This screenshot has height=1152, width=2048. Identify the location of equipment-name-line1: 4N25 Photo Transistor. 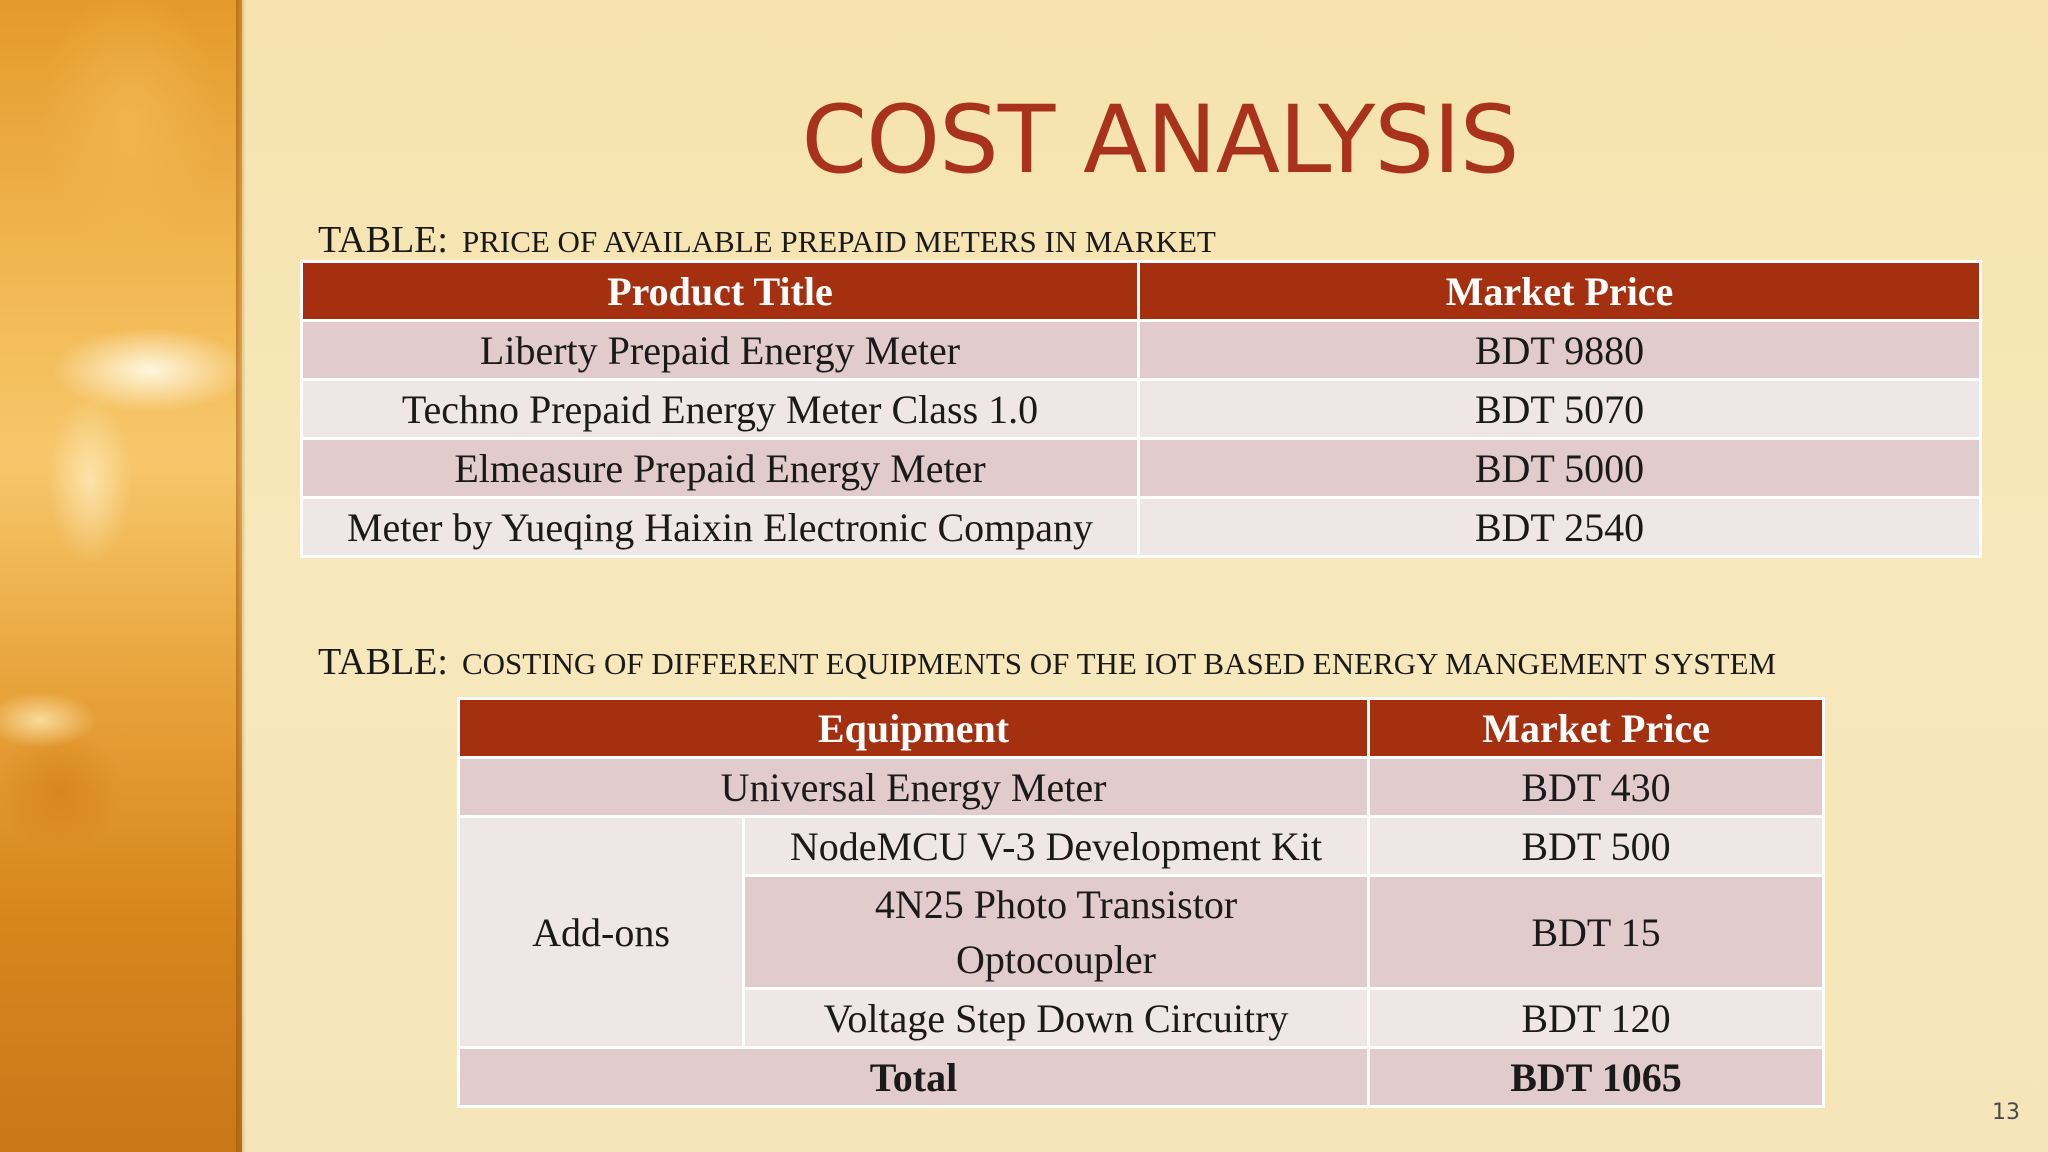
(1056, 904).